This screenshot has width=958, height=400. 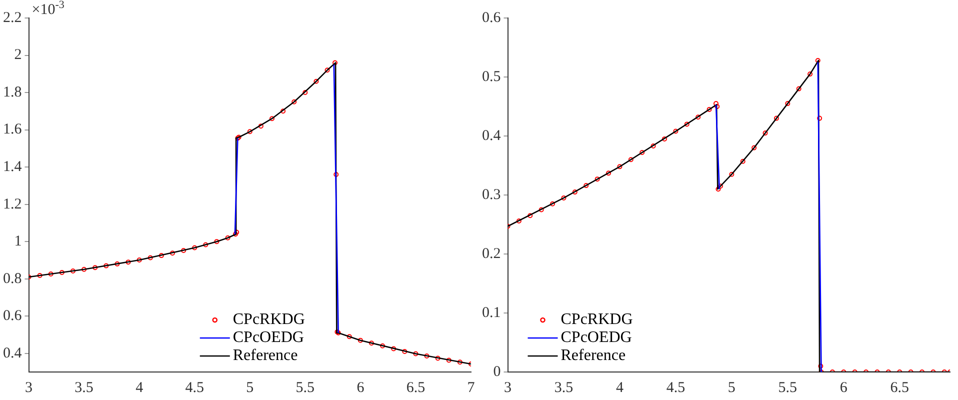 What do you see at coordinates (12, 166) in the screenshot?
I see `y-tick-label: 1.4` at bounding box center [12, 166].